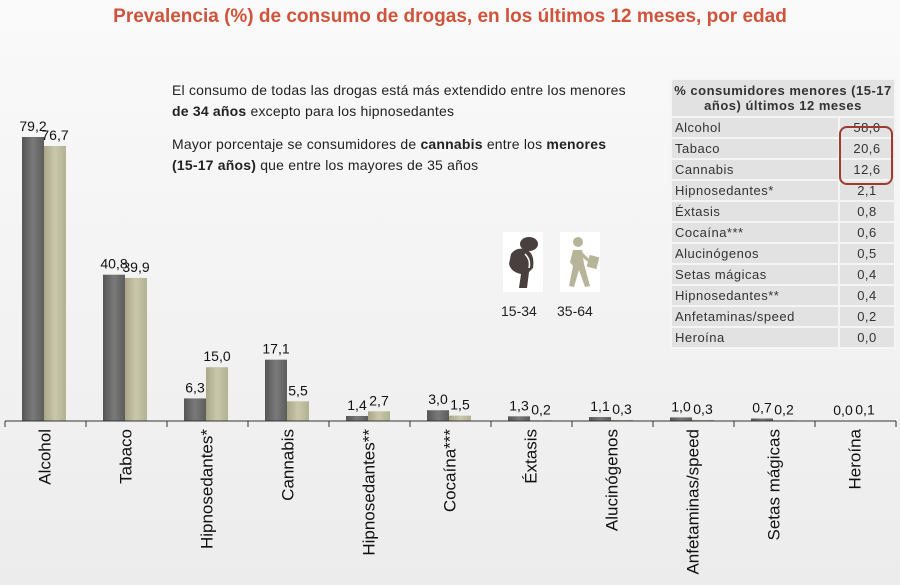 The width and height of the screenshot is (900, 585). I want to click on table-row: Éxtasis 0,8, so click(783, 211).